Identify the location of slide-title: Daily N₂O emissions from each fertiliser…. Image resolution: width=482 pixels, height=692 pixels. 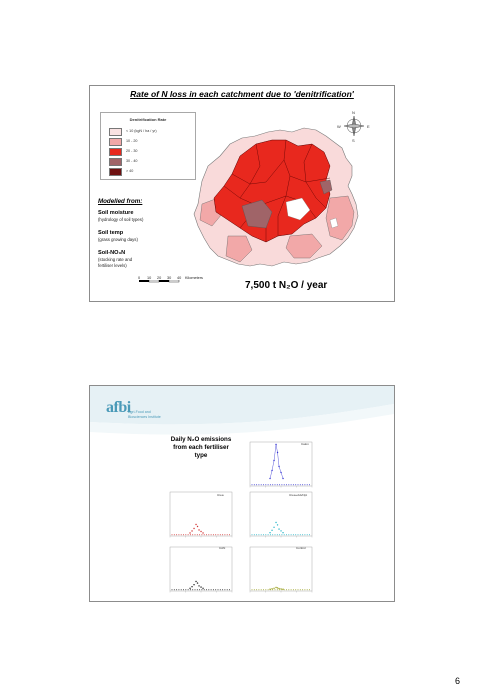
(201, 448).